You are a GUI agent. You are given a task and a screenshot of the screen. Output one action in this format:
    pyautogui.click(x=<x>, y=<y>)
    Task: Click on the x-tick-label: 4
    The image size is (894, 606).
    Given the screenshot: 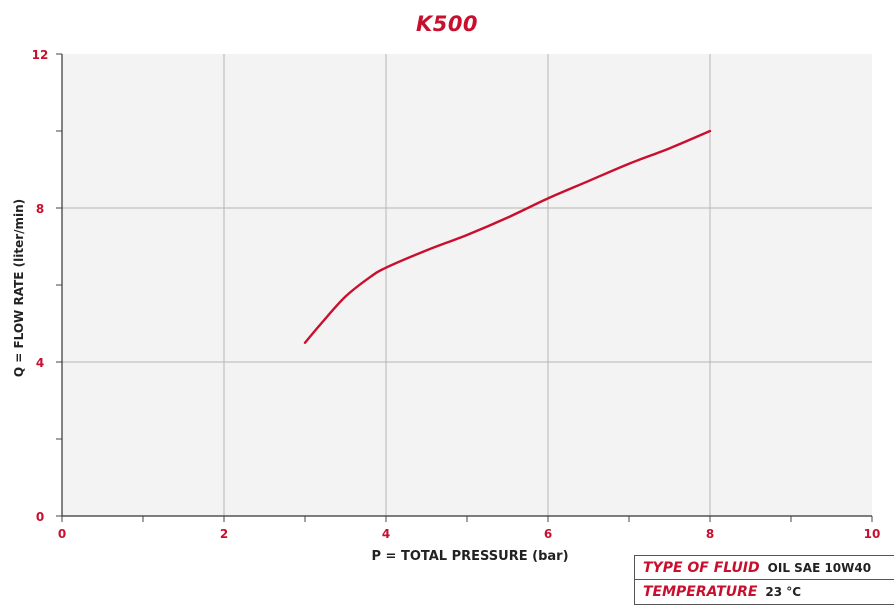 What is the action you would take?
    pyautogui.click(x=386, y=534)
    